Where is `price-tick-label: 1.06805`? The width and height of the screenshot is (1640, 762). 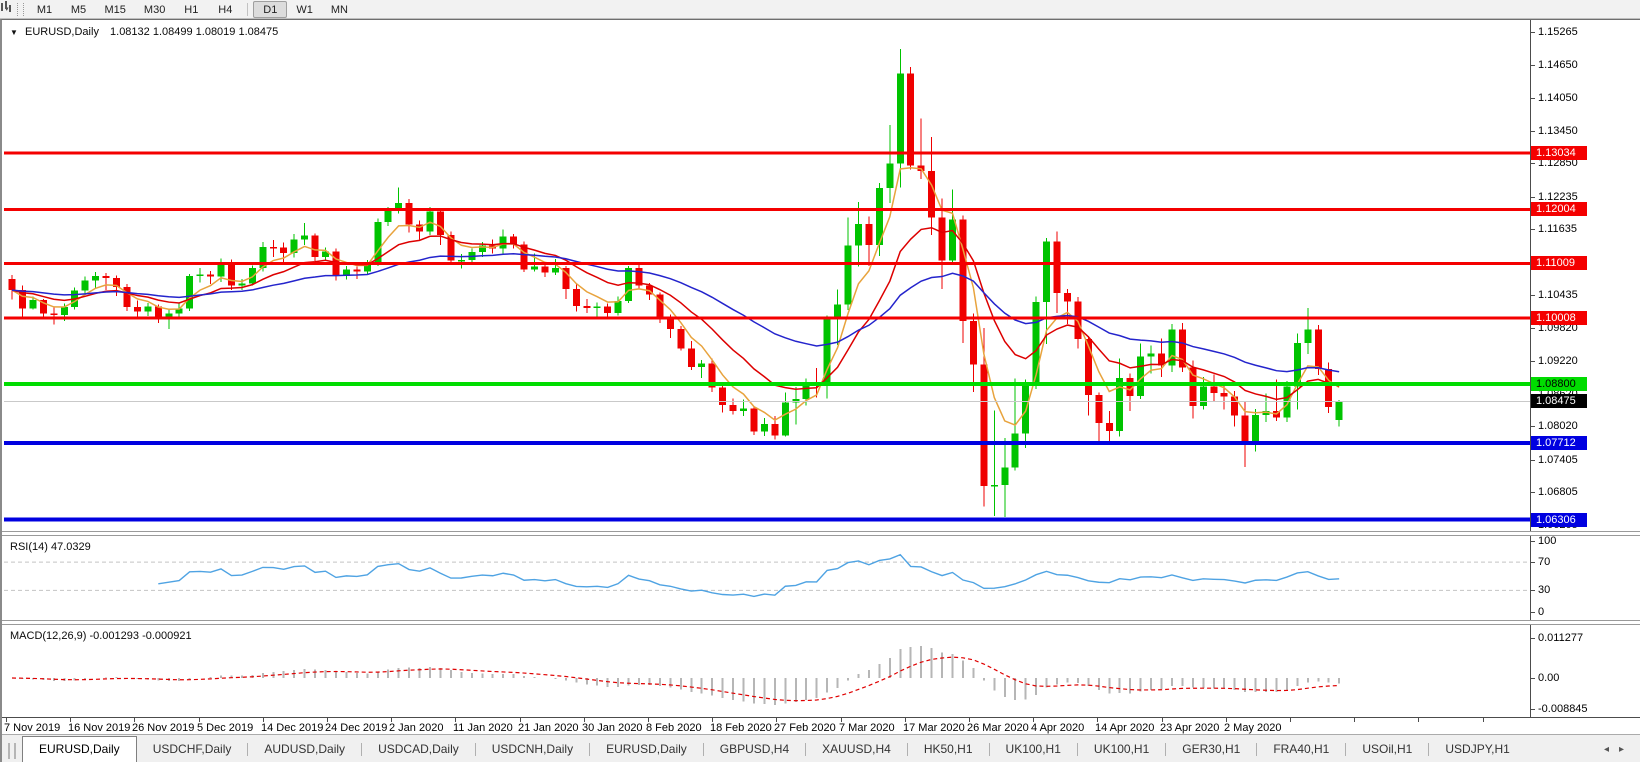
price-tick-label: 1.06805 is located at coordinates (1558, 492).